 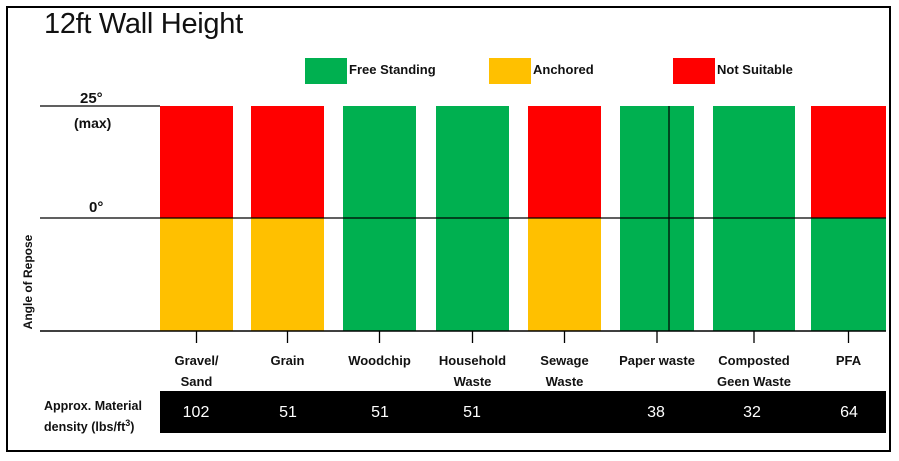 What do you see at coordinates (143, 24) in the screenshot?
I see `chart-title: 12ft Wall Height` at bounding box center [143, 24].